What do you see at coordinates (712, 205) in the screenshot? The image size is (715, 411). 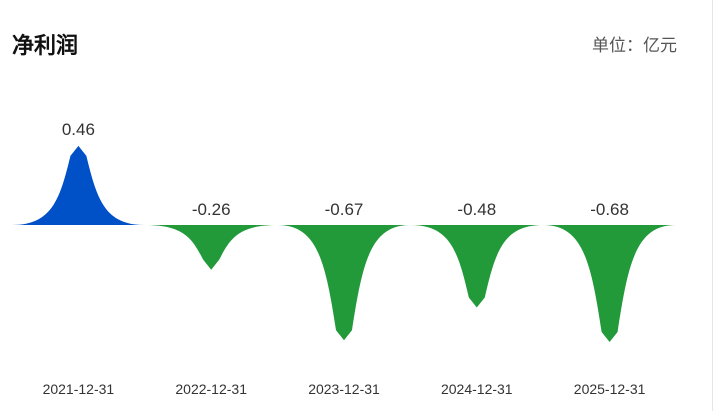 I see `divider` at bounding box center [712, 205].